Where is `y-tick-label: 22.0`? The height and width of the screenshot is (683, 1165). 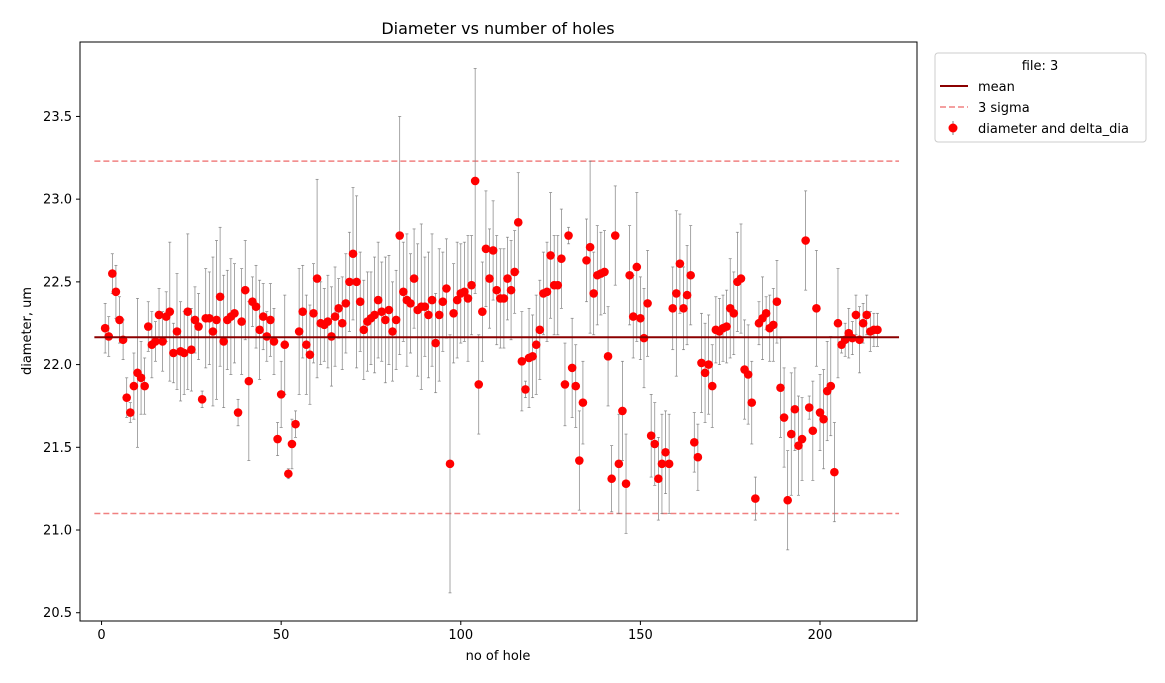
y-tick-label: 22.0 is located at coordinates (57, 365).